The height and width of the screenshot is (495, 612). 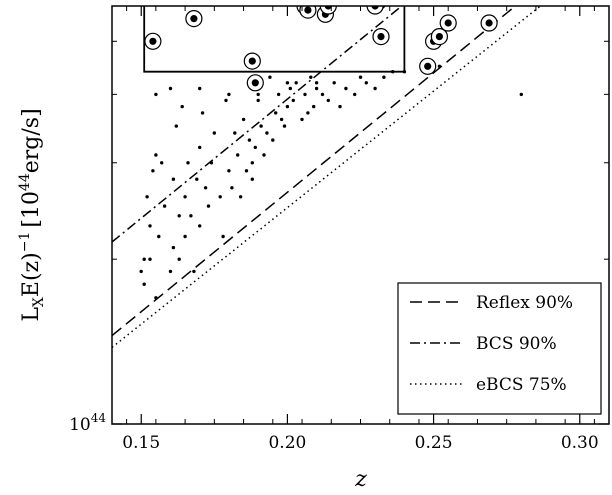 I want to click on x-tick-label: 0.30, so click(x=580, y=443).